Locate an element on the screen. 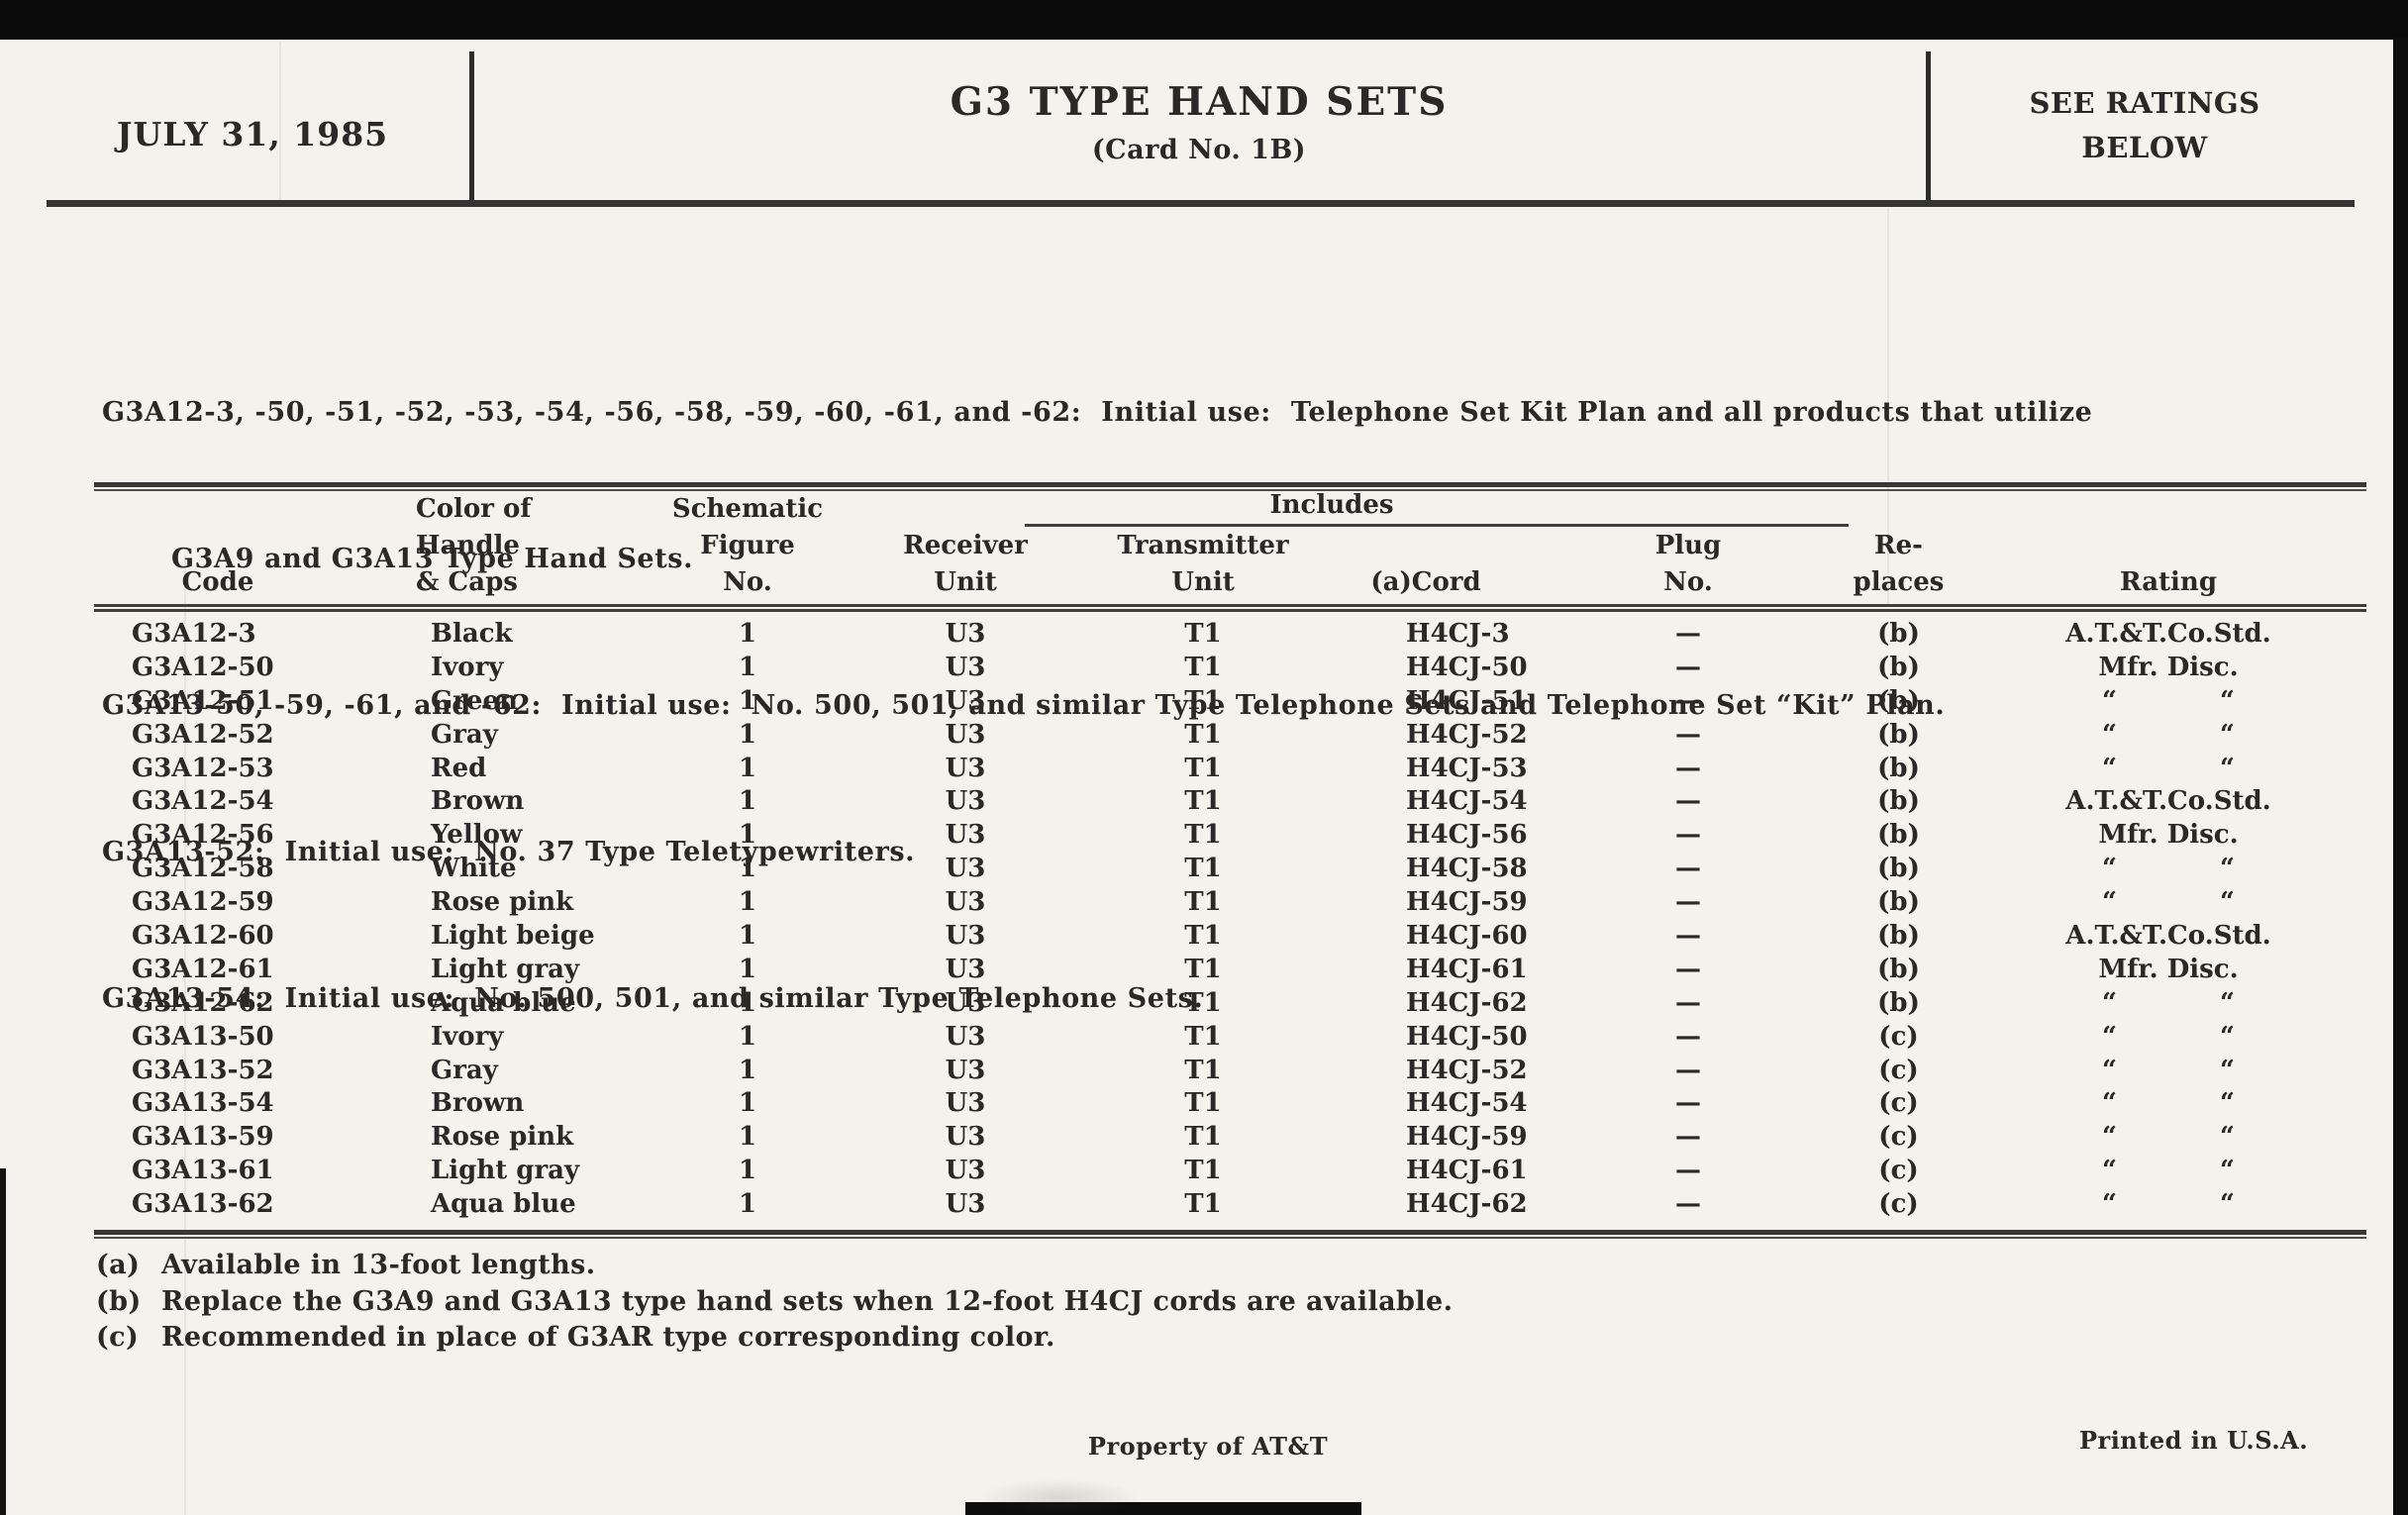 The width and height of the screenshot is (2408, 1515). cell-rating: Mfr. Disc. is located at coordinates (2168, 835).